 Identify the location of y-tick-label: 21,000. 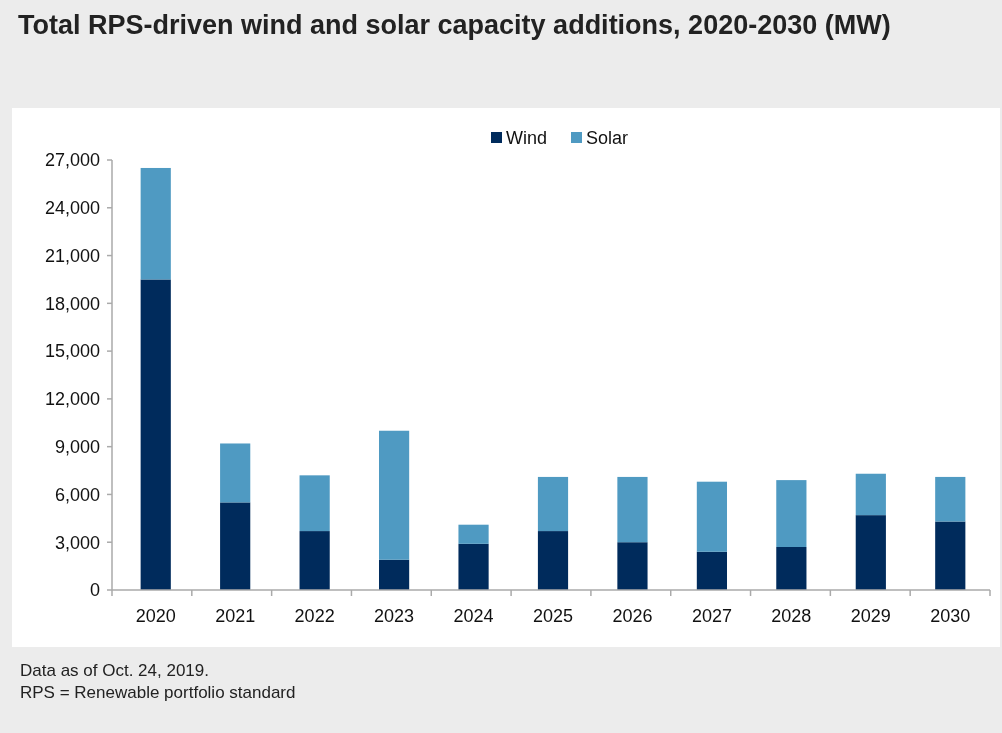
(72, 255).